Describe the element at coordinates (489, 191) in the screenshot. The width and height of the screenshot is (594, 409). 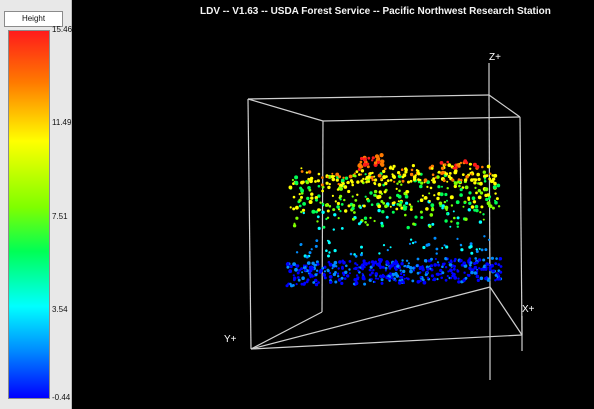
I see `box-right-back` at that location.